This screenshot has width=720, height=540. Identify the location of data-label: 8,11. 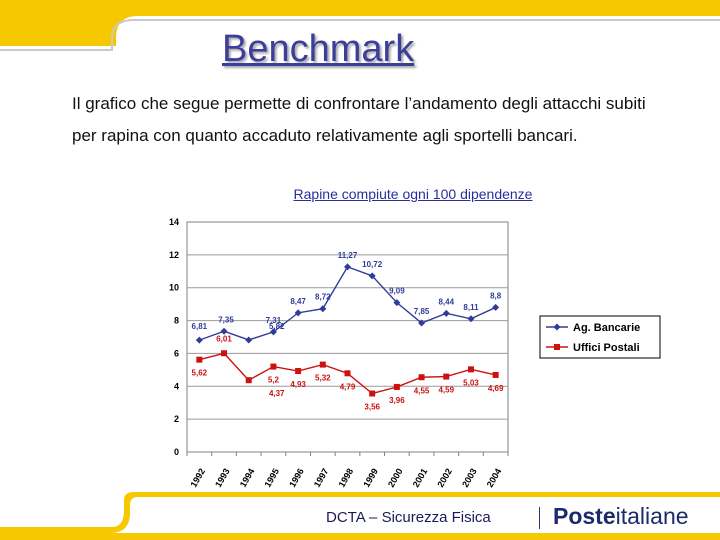
(471, 307).